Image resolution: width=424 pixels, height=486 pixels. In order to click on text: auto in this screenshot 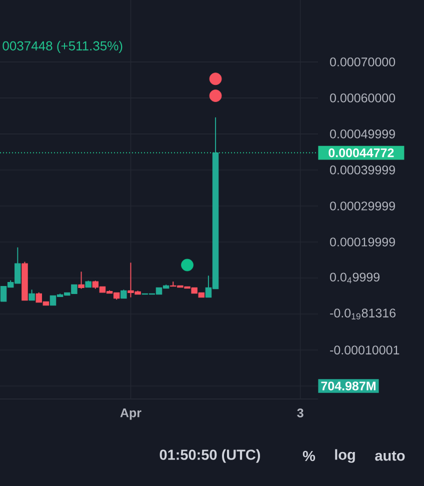, I will do `click(390, 456)`.